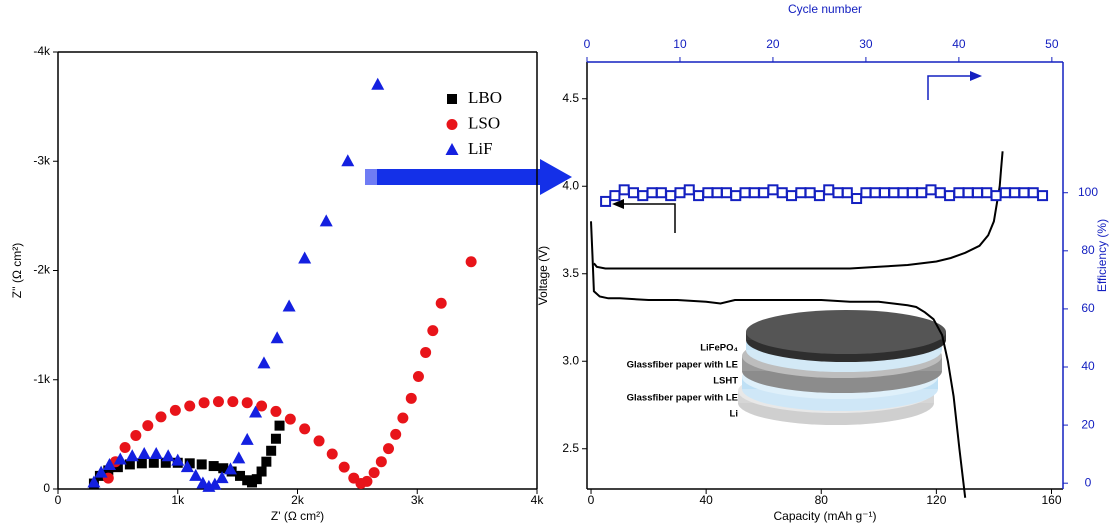 This screenshot has width=1111, height=524. I want to click on y-tick-label: -2k, so click(42, 270).